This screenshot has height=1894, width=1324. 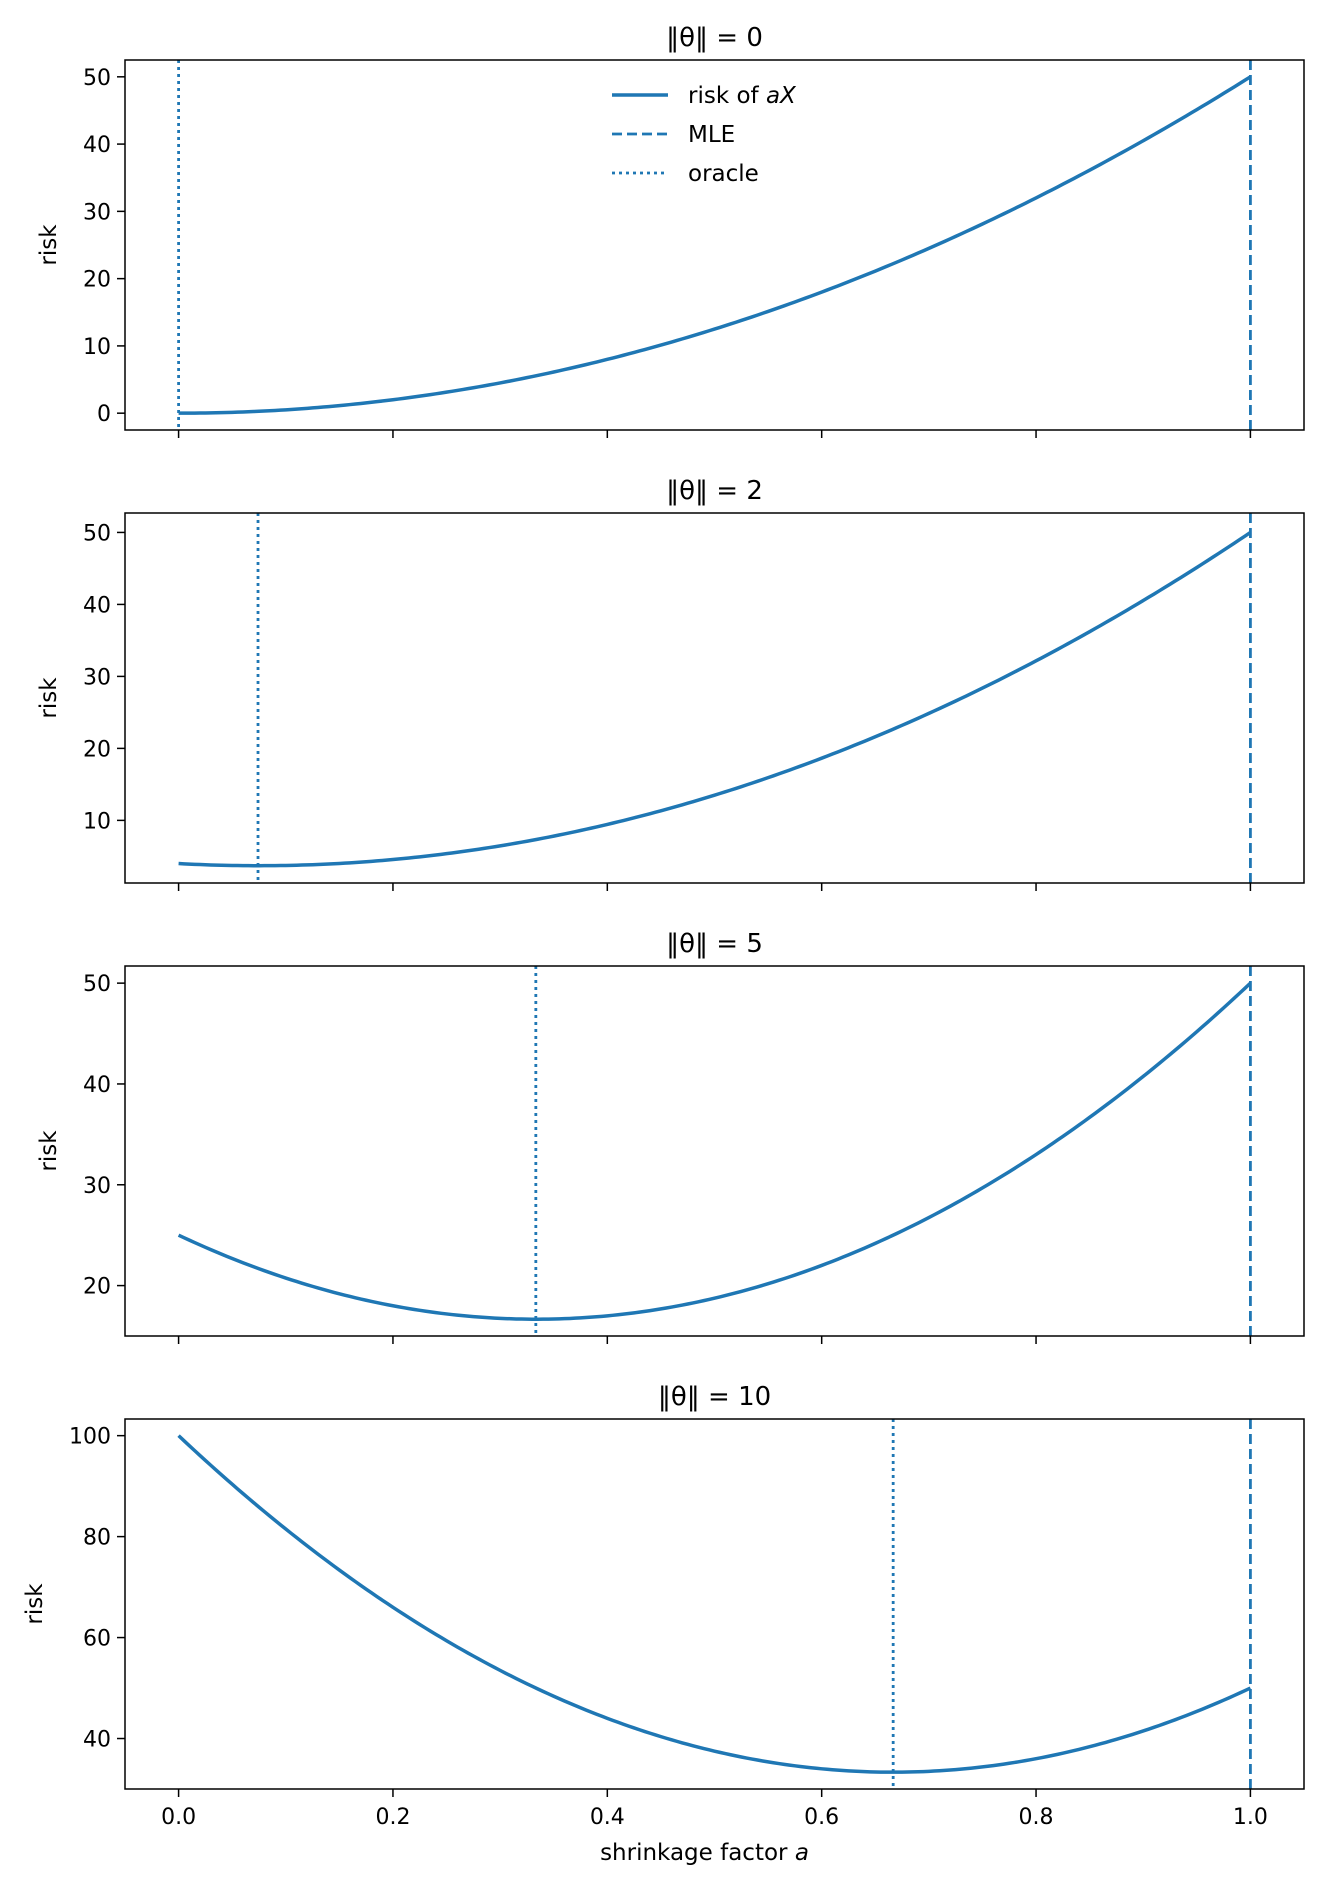 What do you see at coordinates (97, 1538) in the screenshot?
I see `y-tick-label: 80` at bounding box center [97, 1538].